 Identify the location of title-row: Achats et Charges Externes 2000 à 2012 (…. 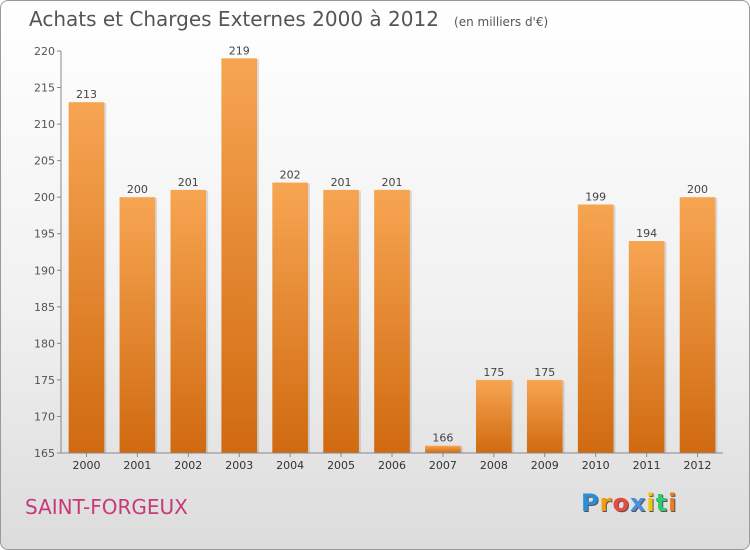
(288, 19).